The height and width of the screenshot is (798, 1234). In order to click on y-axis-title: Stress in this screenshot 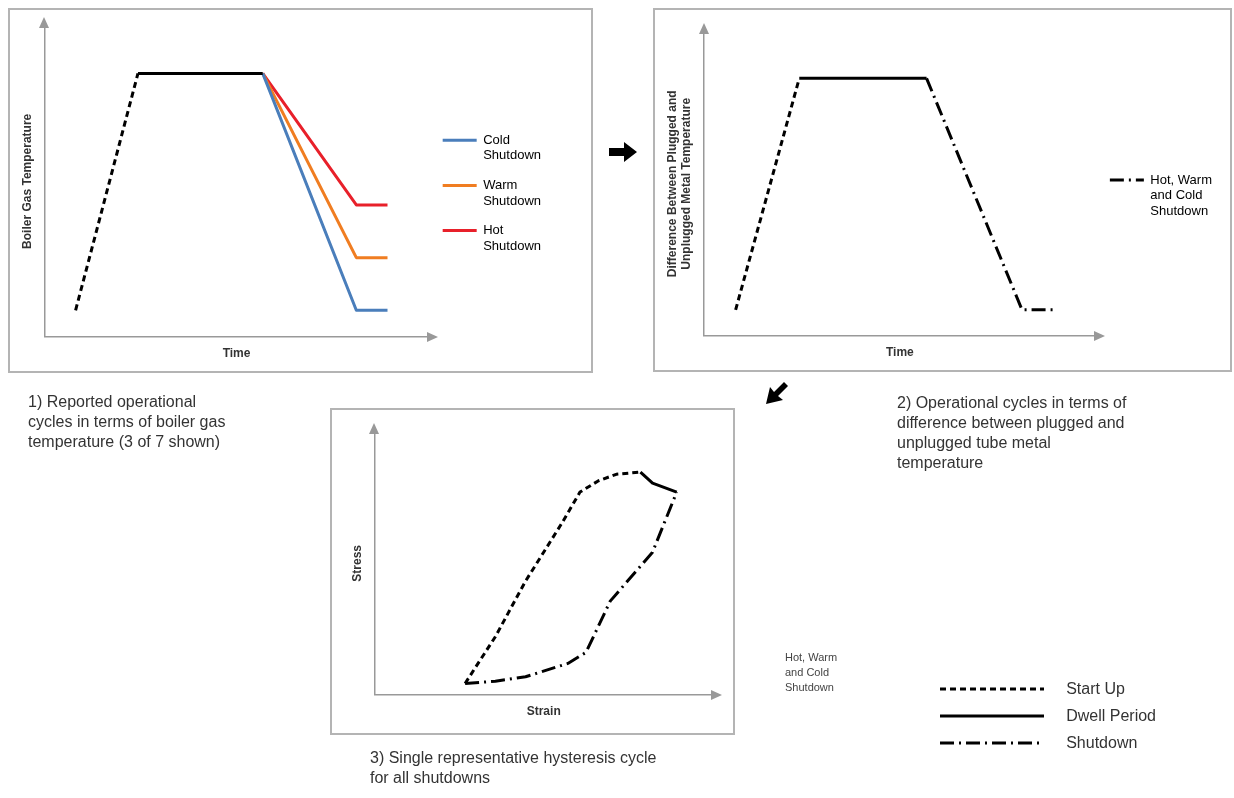, I will do `click(356, 563)`.